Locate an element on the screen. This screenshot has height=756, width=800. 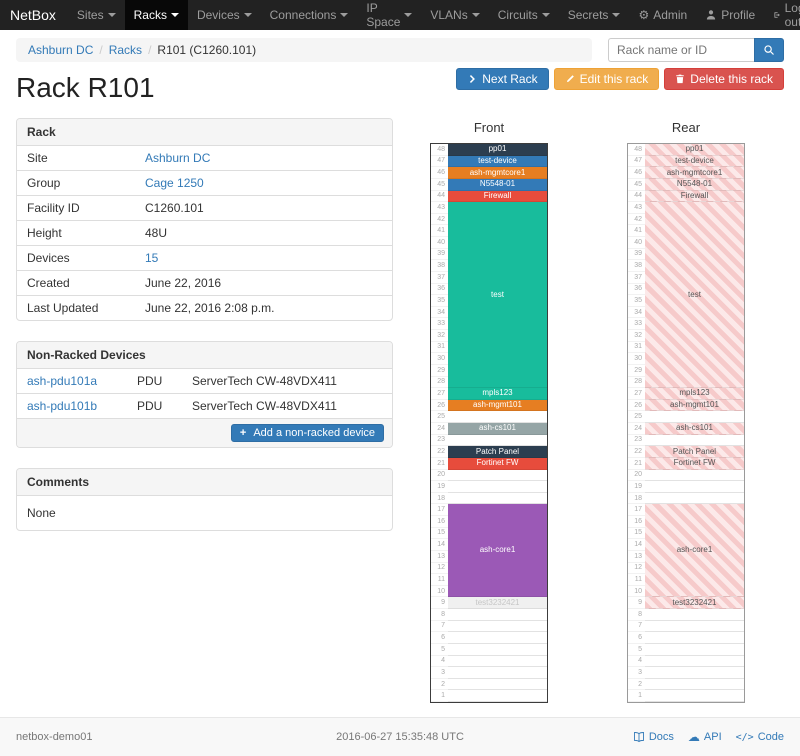
nonracked-device-link: ash-pdu101a is located at coordinates (62, 381).